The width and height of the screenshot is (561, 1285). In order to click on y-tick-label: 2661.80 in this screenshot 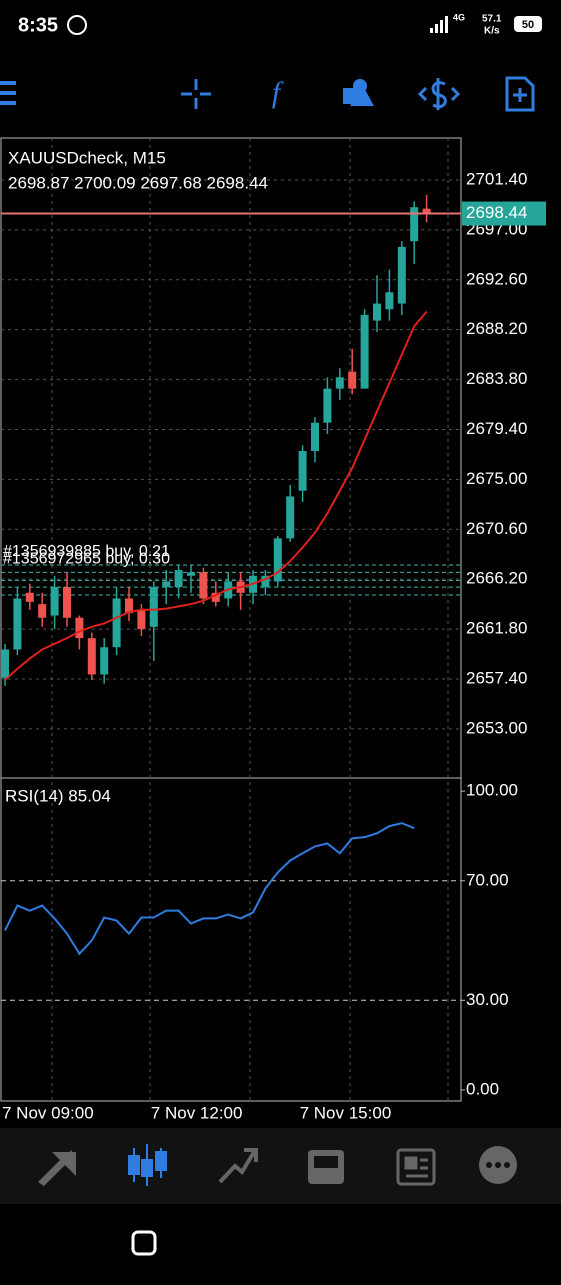, I will do `click(496, 628)`.